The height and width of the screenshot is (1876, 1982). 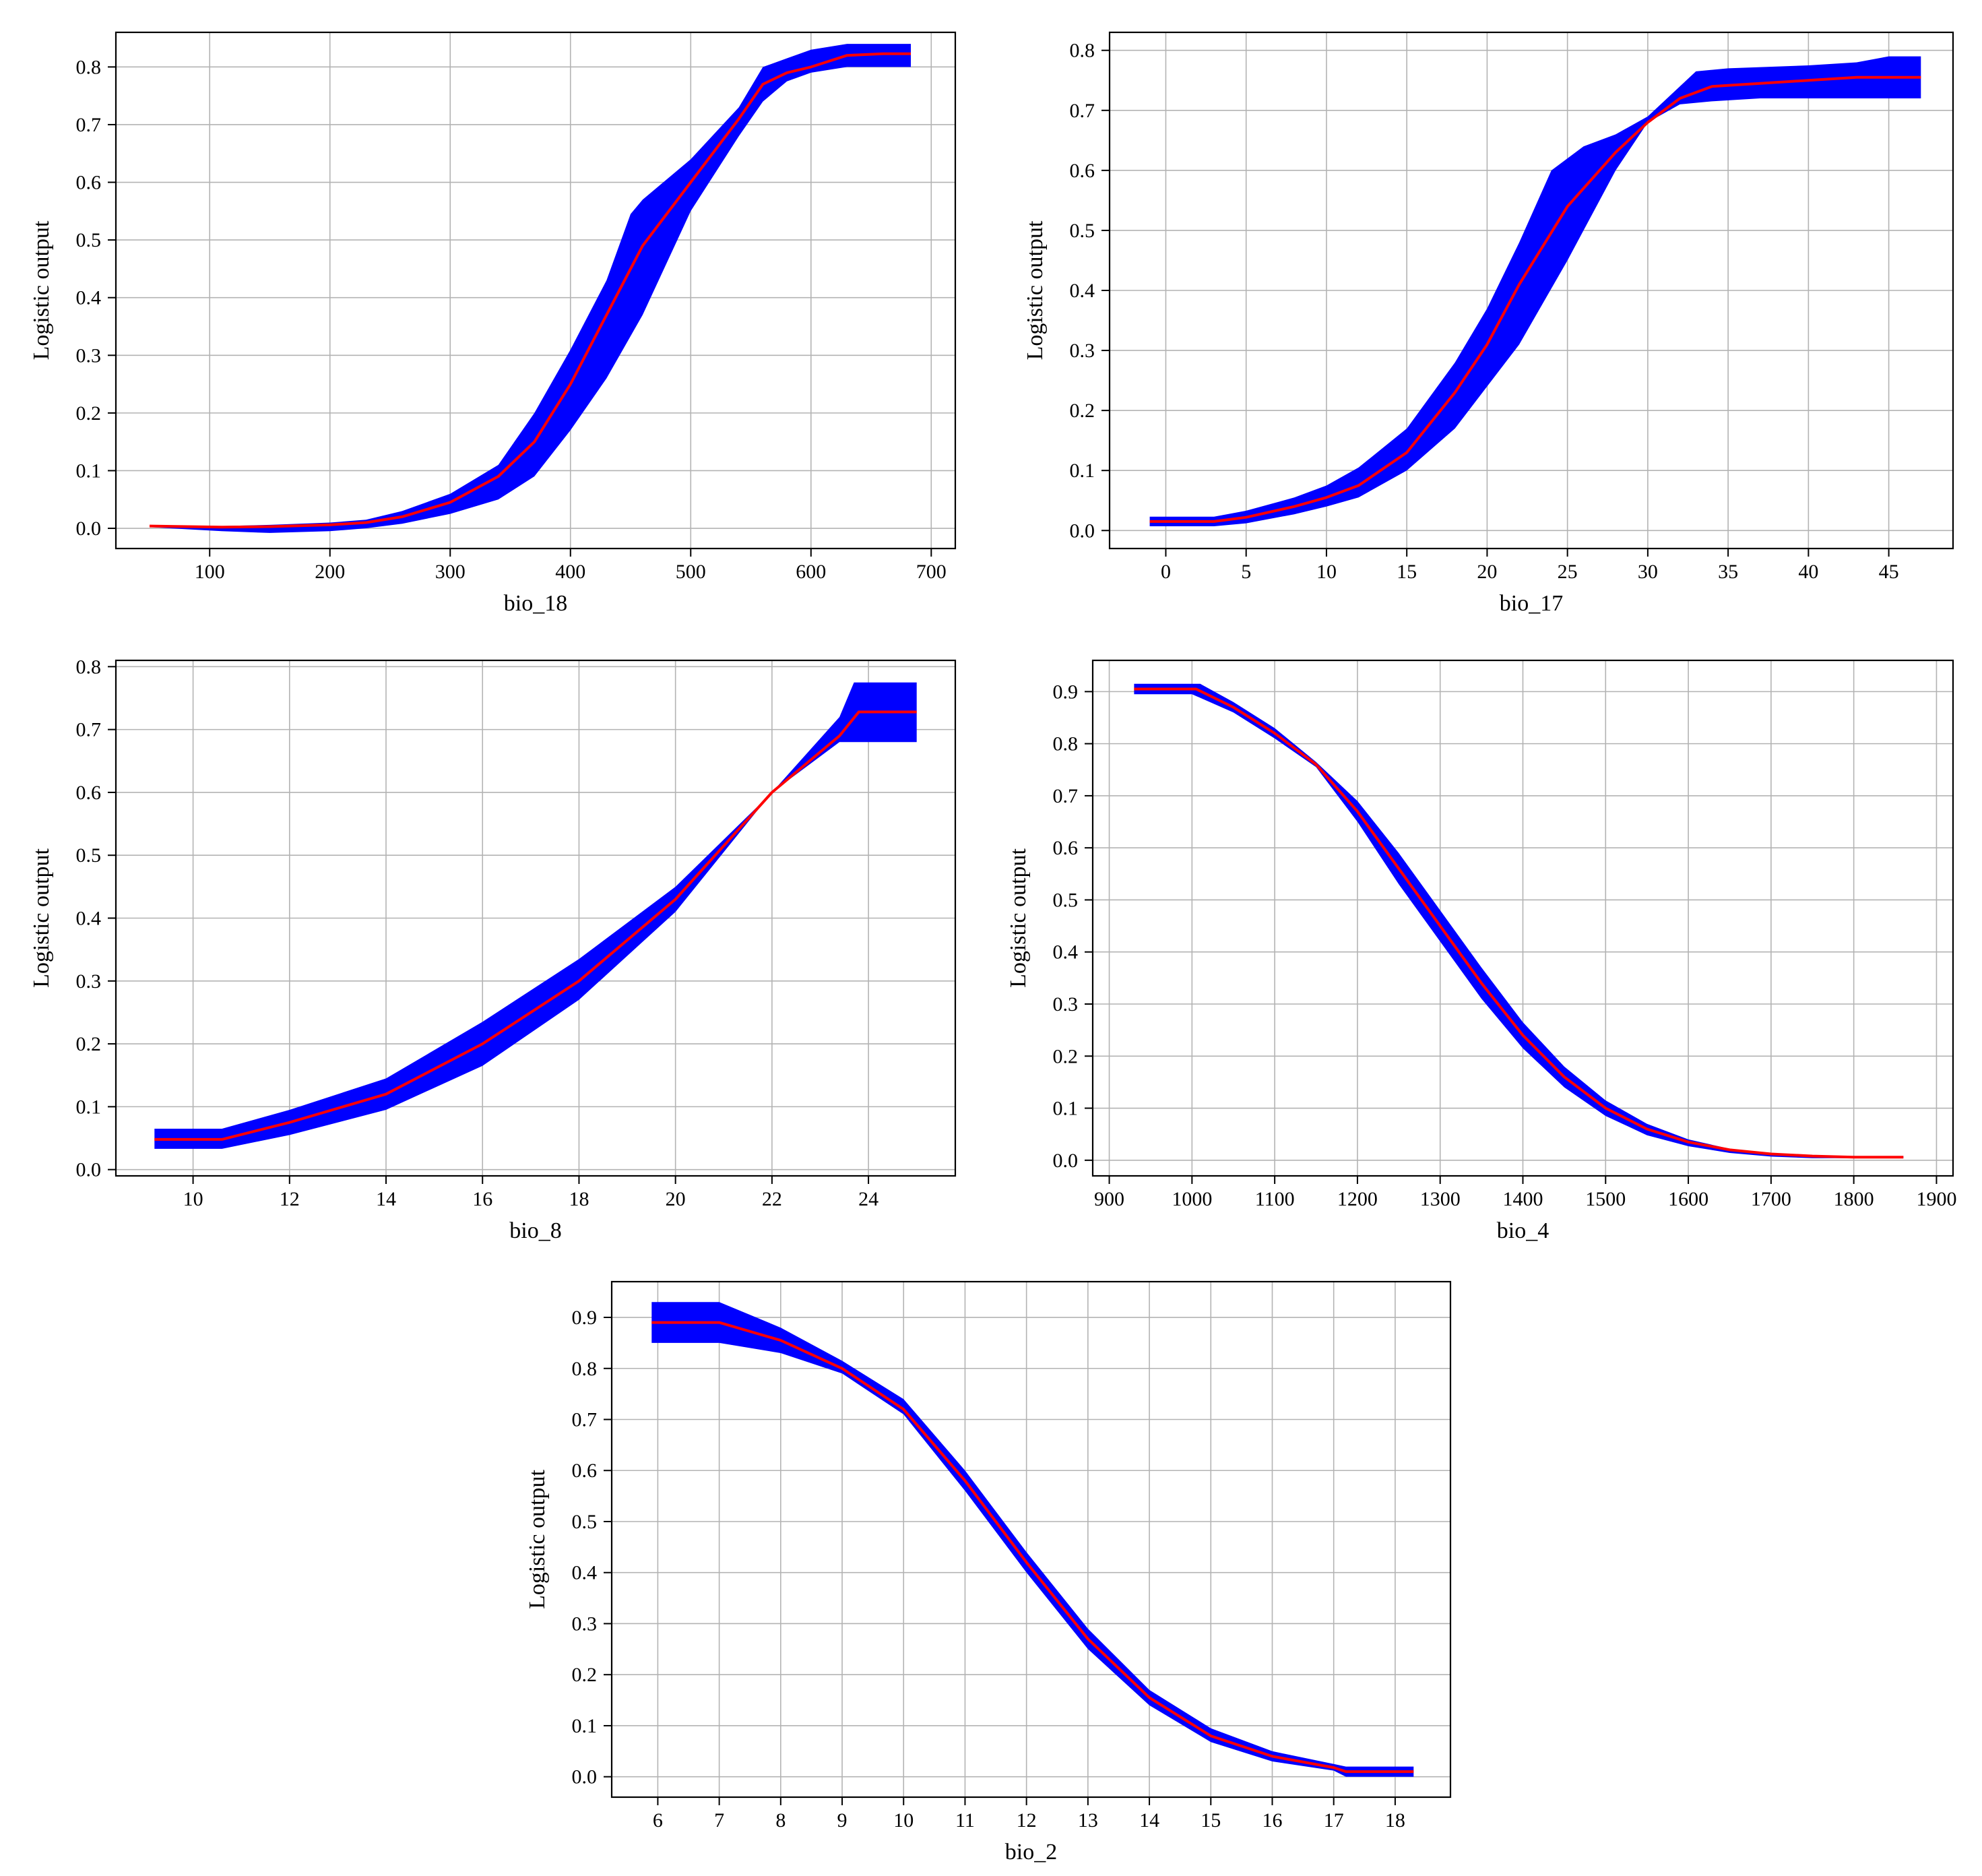 What do you see at coordinates (1523, 1199) in the screenshot?
I see `chart-3-x-tick-label-5: 1400` at bounding box center [1523, 1199].